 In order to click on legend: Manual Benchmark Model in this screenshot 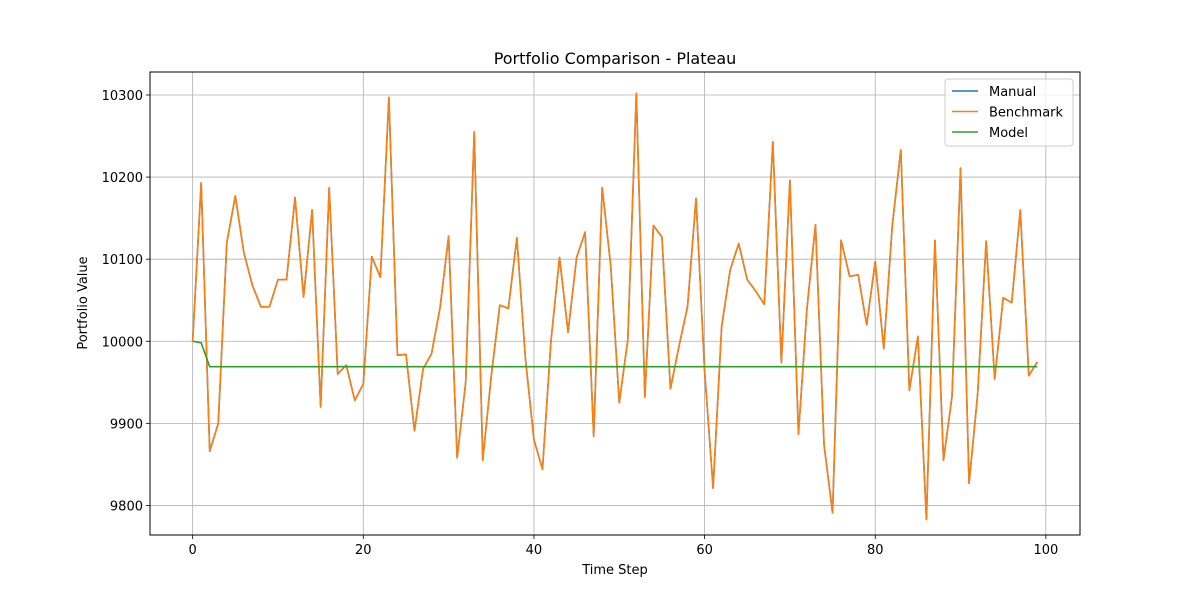, I will do `click(1009, 112)`.